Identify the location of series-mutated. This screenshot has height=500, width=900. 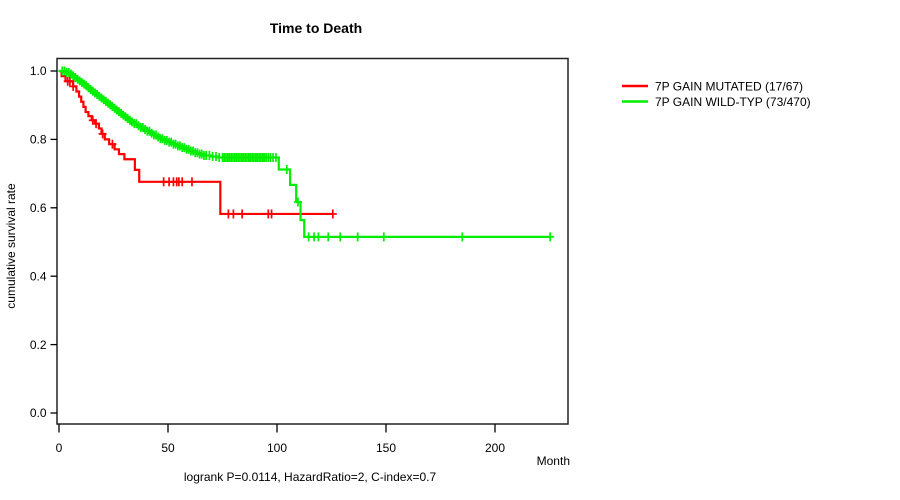
(198, 144).